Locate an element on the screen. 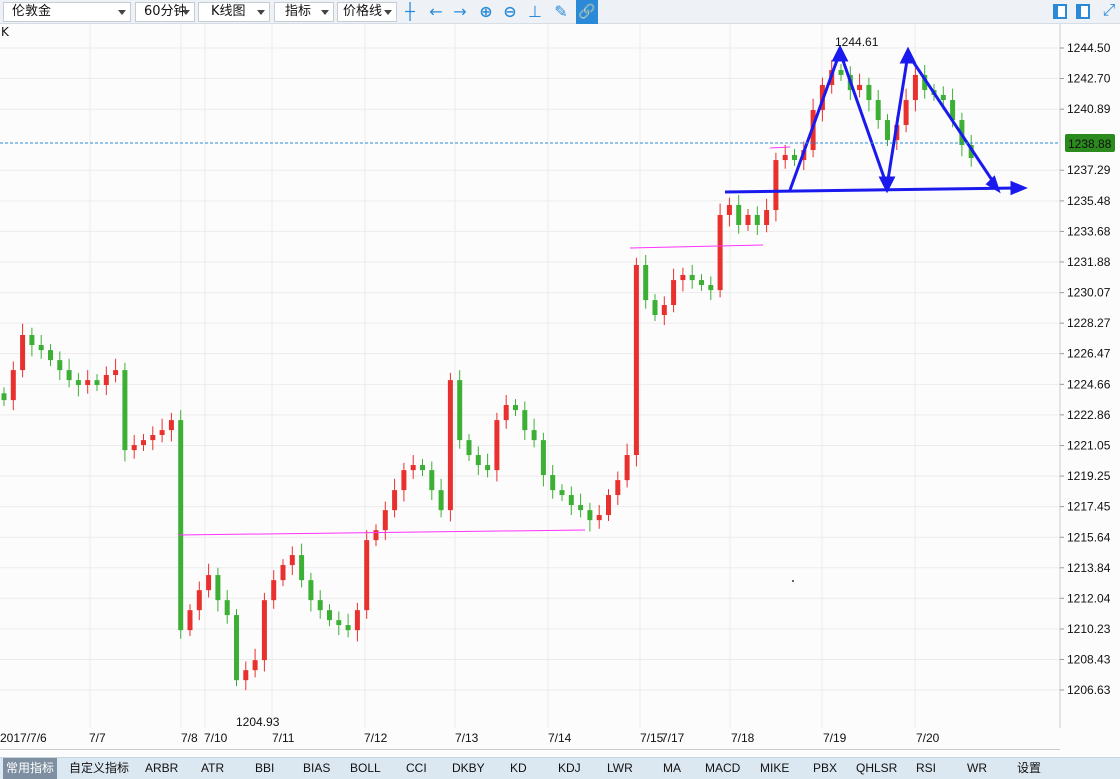 The height and width of the screenshot is (779, 1120). tab-8: DKBY is located at coordinates (468, 768).